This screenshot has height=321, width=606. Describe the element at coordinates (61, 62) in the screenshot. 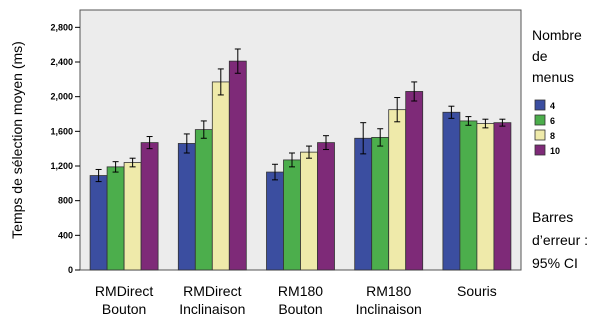

I see `y-tick-label: 2,400` at that location.